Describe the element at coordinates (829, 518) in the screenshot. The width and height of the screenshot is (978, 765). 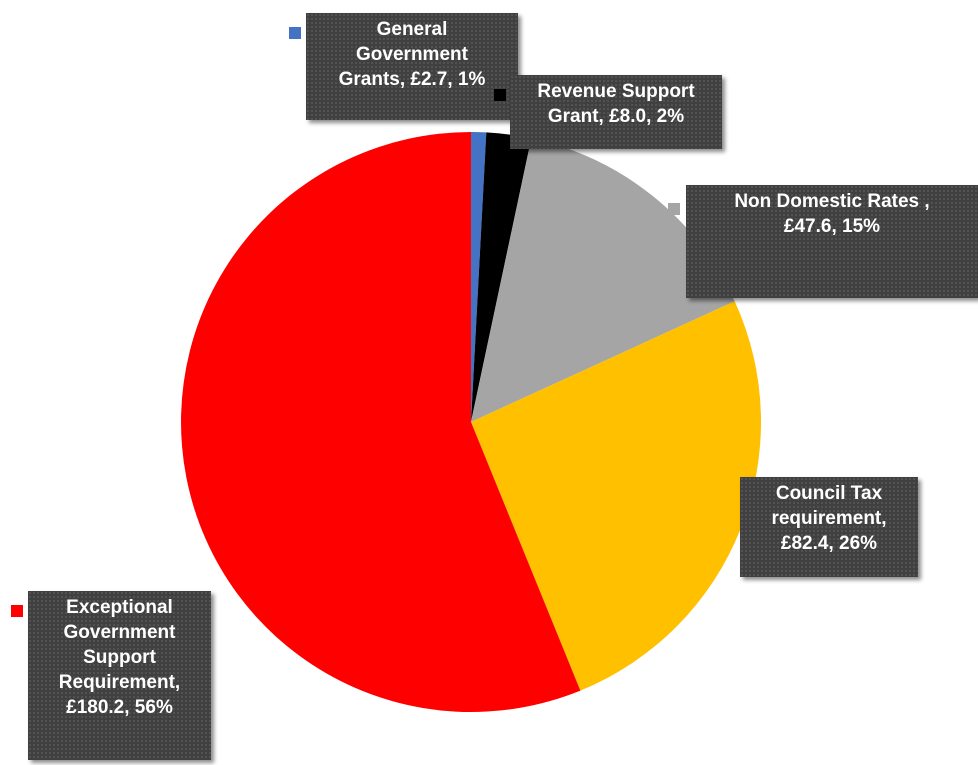
I see `data-label-text: requirement,` at that location.